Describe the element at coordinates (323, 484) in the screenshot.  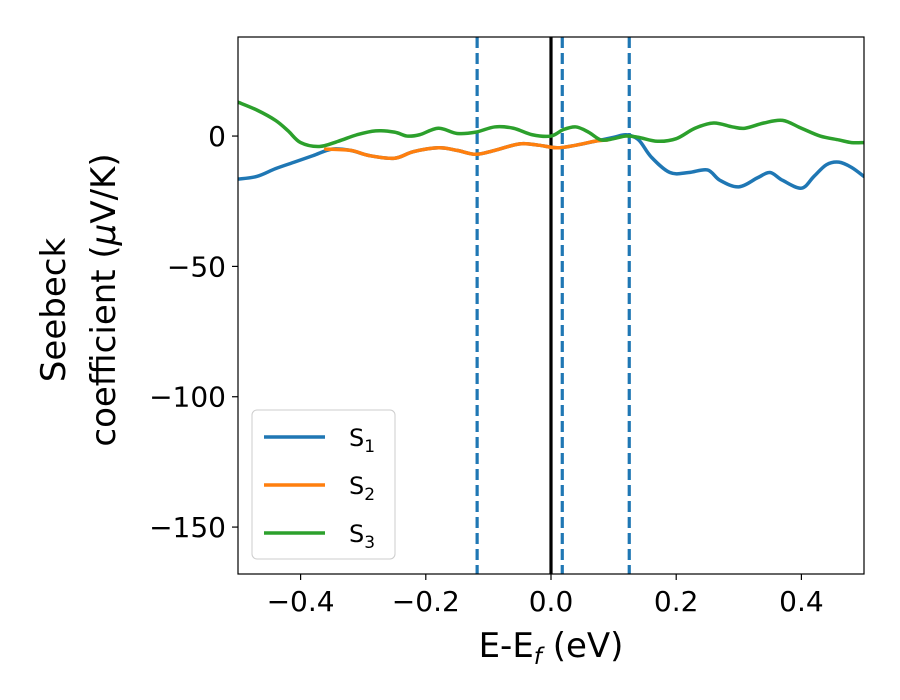
I see `legend: S1 S2 S3` at that location.